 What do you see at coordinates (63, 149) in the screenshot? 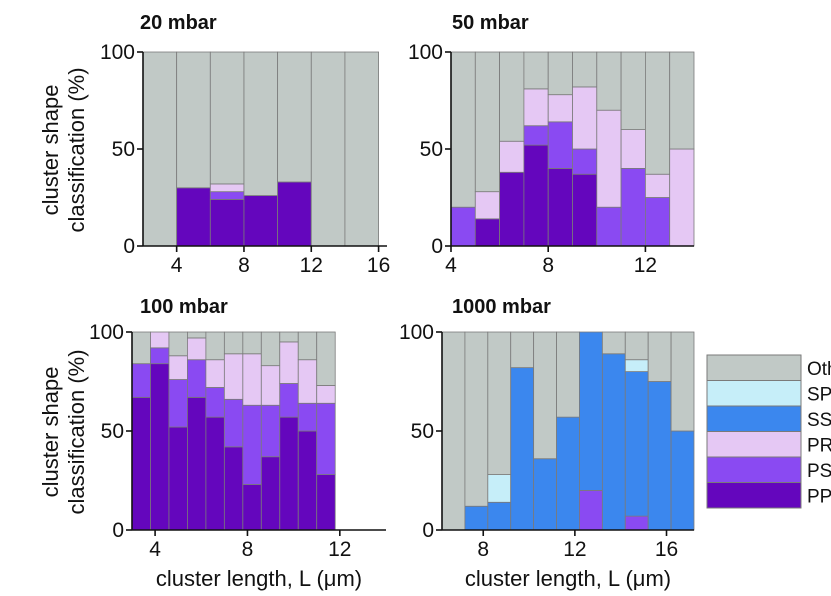
I see `y-axis-label: cluster shapeclassification (%)` at bounding box center [63, 149].